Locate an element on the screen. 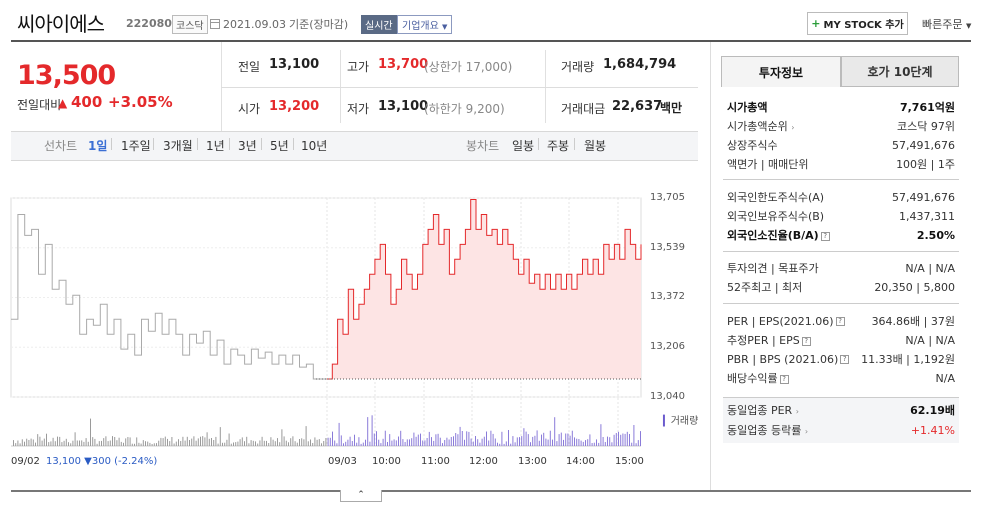 The image size is (989, 507). sector-per-row: 동일업종 PER › 62.19배 is located at coordinates (841, 410).